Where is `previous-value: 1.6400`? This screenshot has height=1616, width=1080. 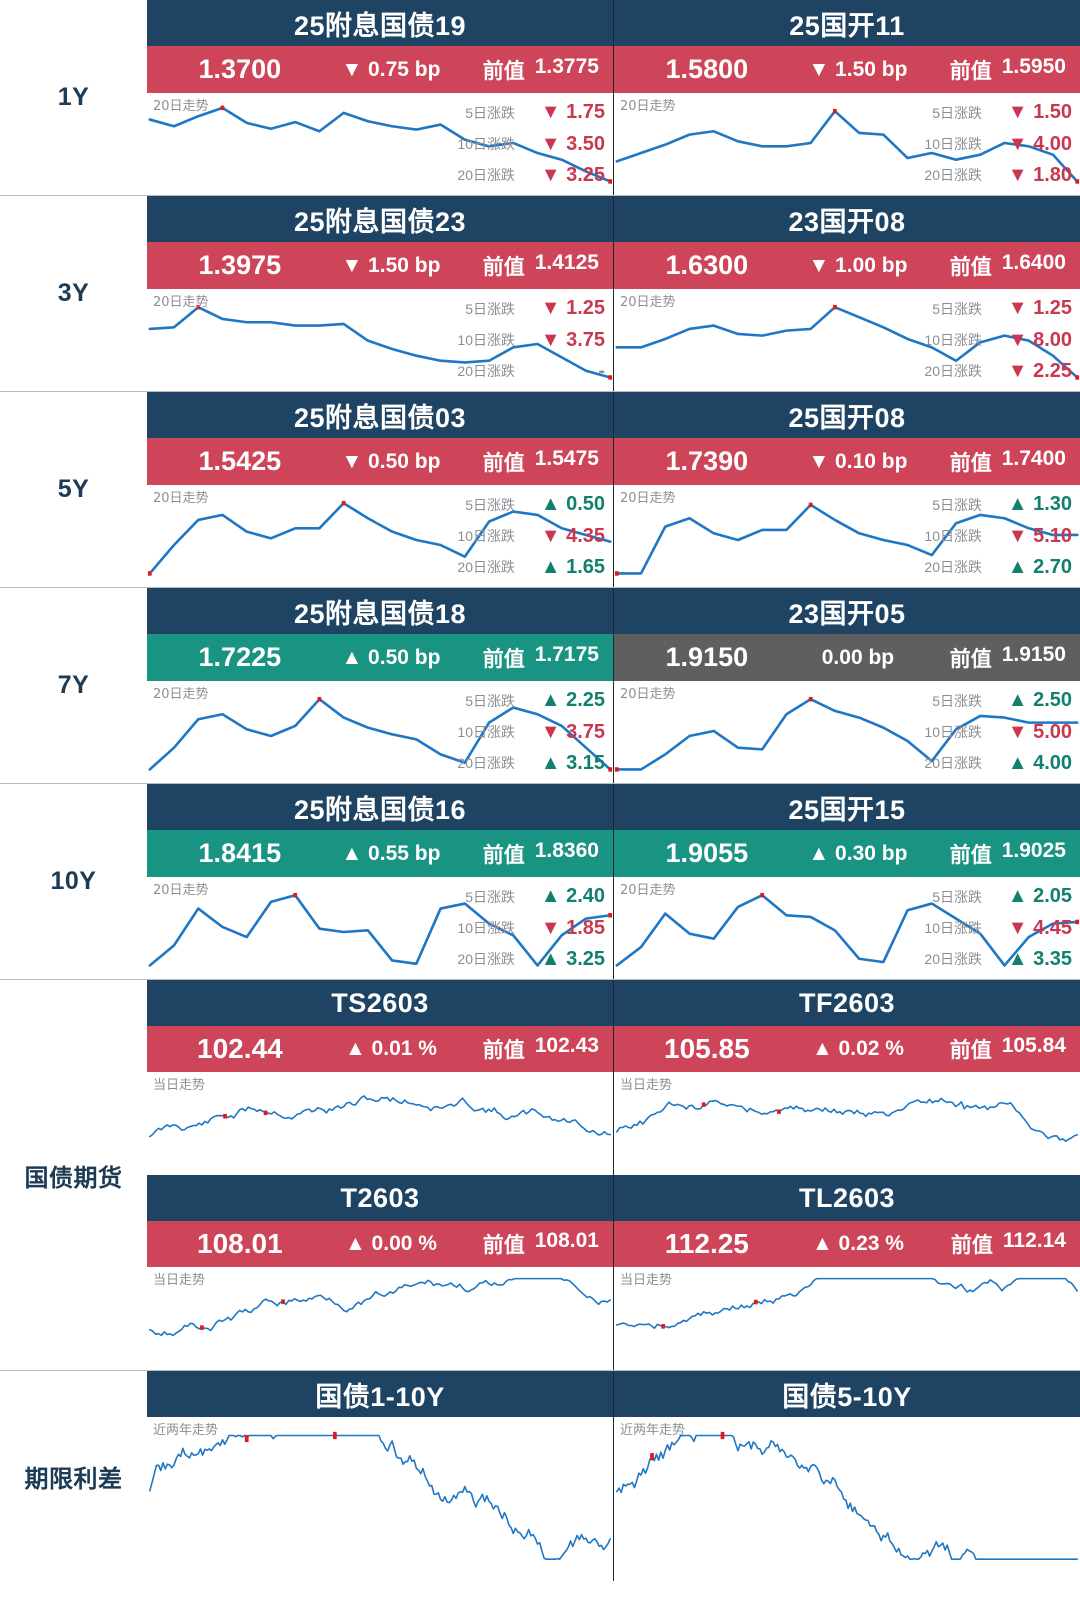
previous-value: 1.6400 is located at coordinates (1033, 262).